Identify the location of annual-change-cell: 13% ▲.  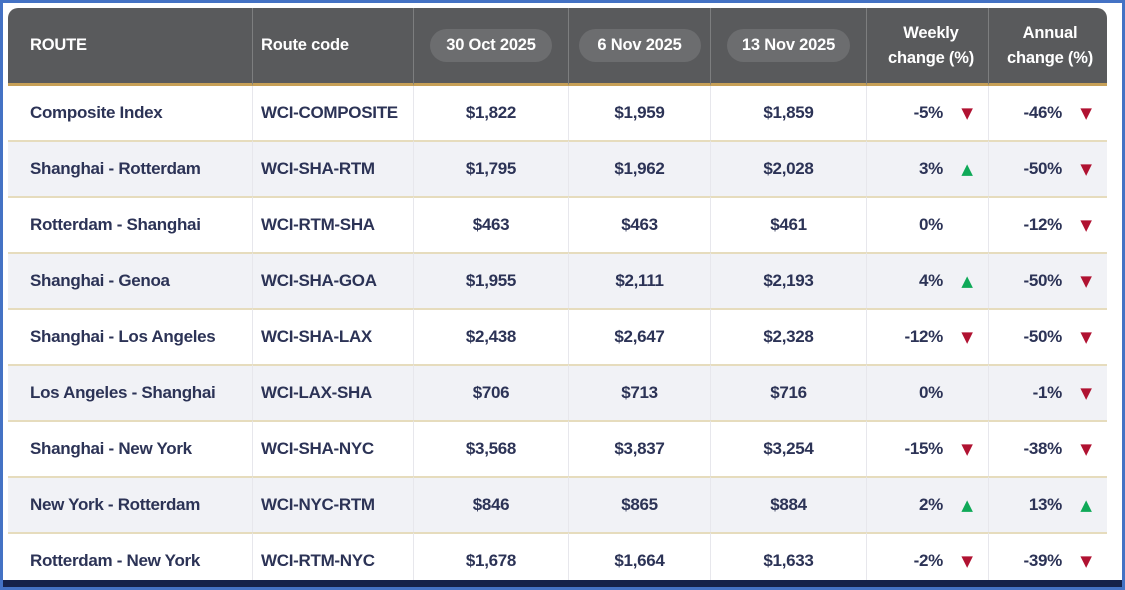
(1047, 504).